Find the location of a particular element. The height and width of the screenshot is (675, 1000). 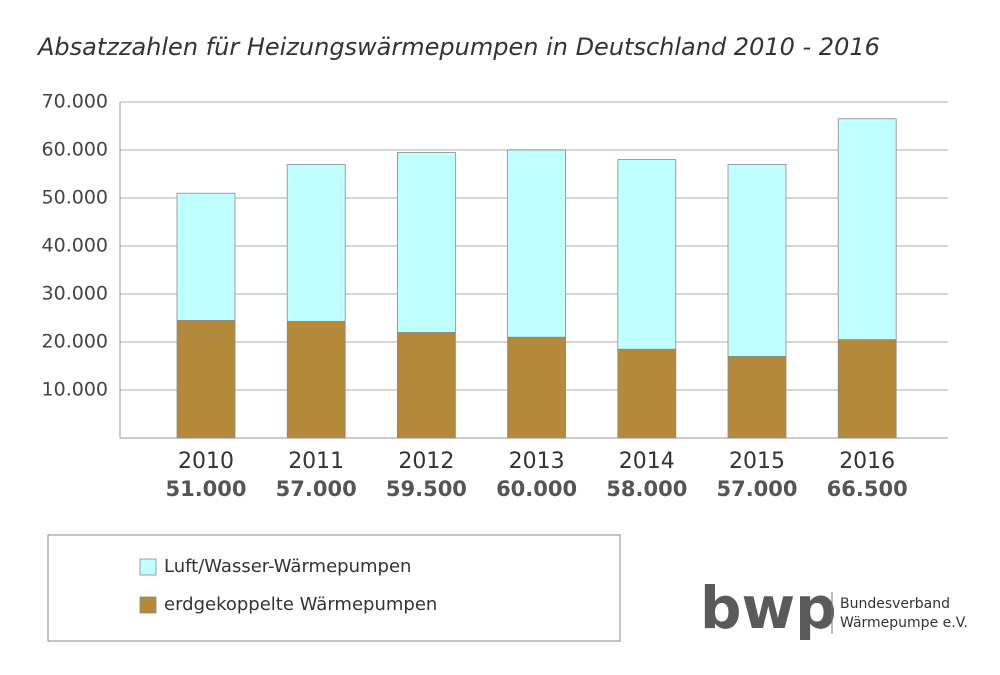

y-tick-label: 10.000 is located at coordinates (75, 390).